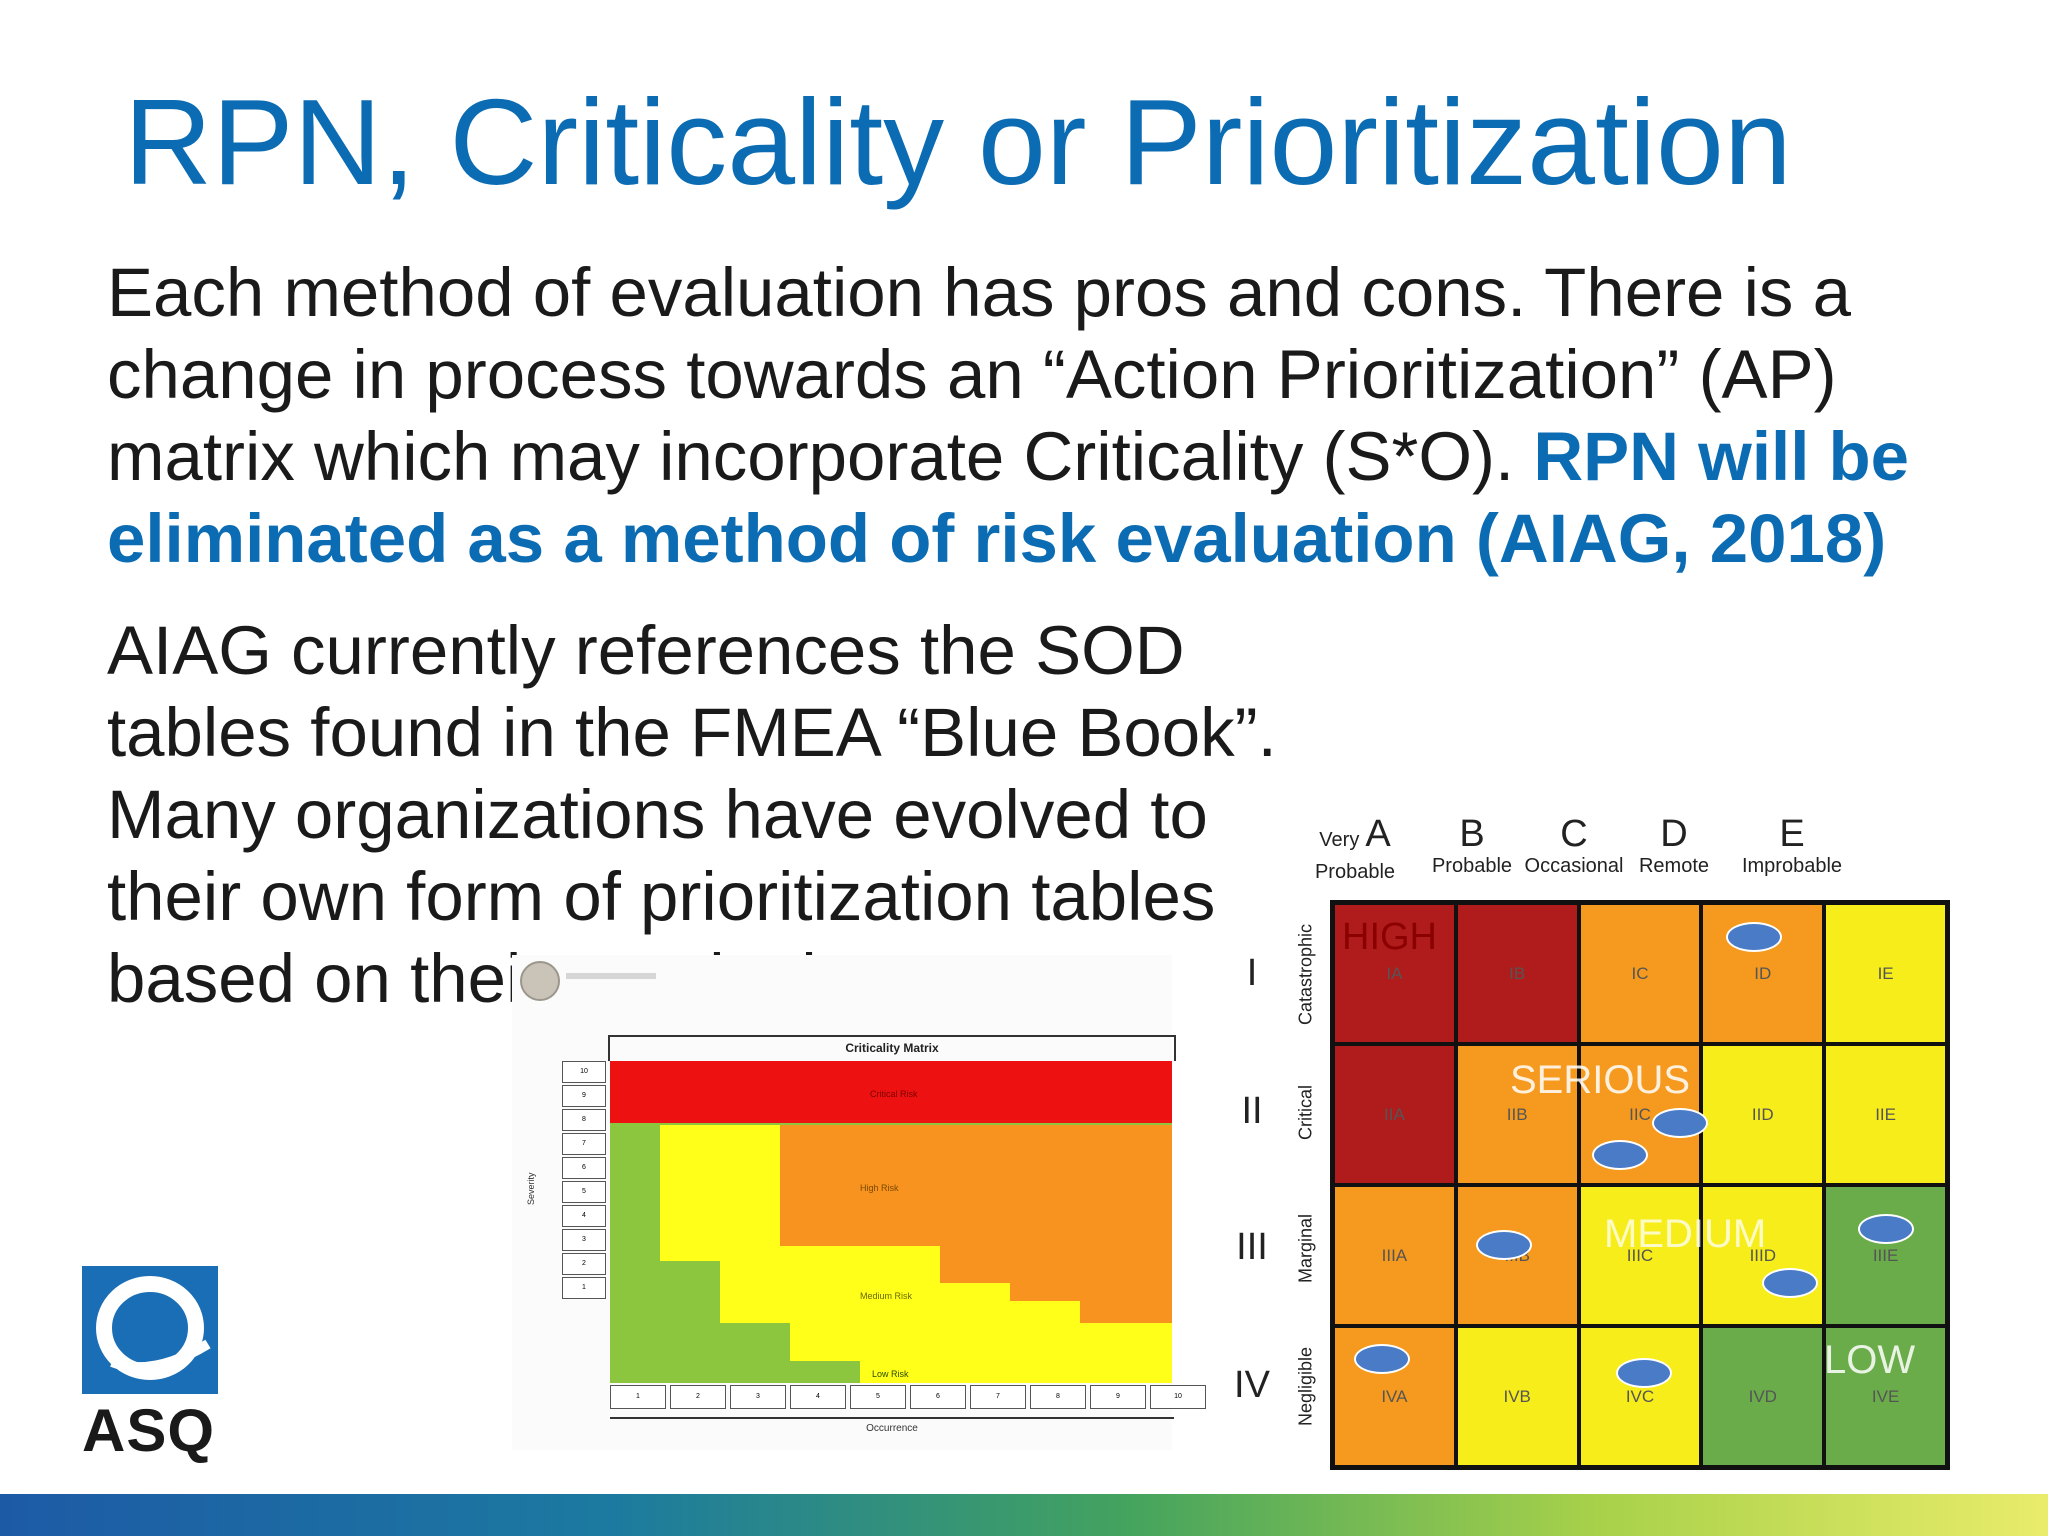 Image resolution: width=2048 pixels, height=1536 pixels. Describe the element at coordinates (958, 142) in the screenshot. I see `slide-title: RPN, Criticality or Prioritization` at that location.